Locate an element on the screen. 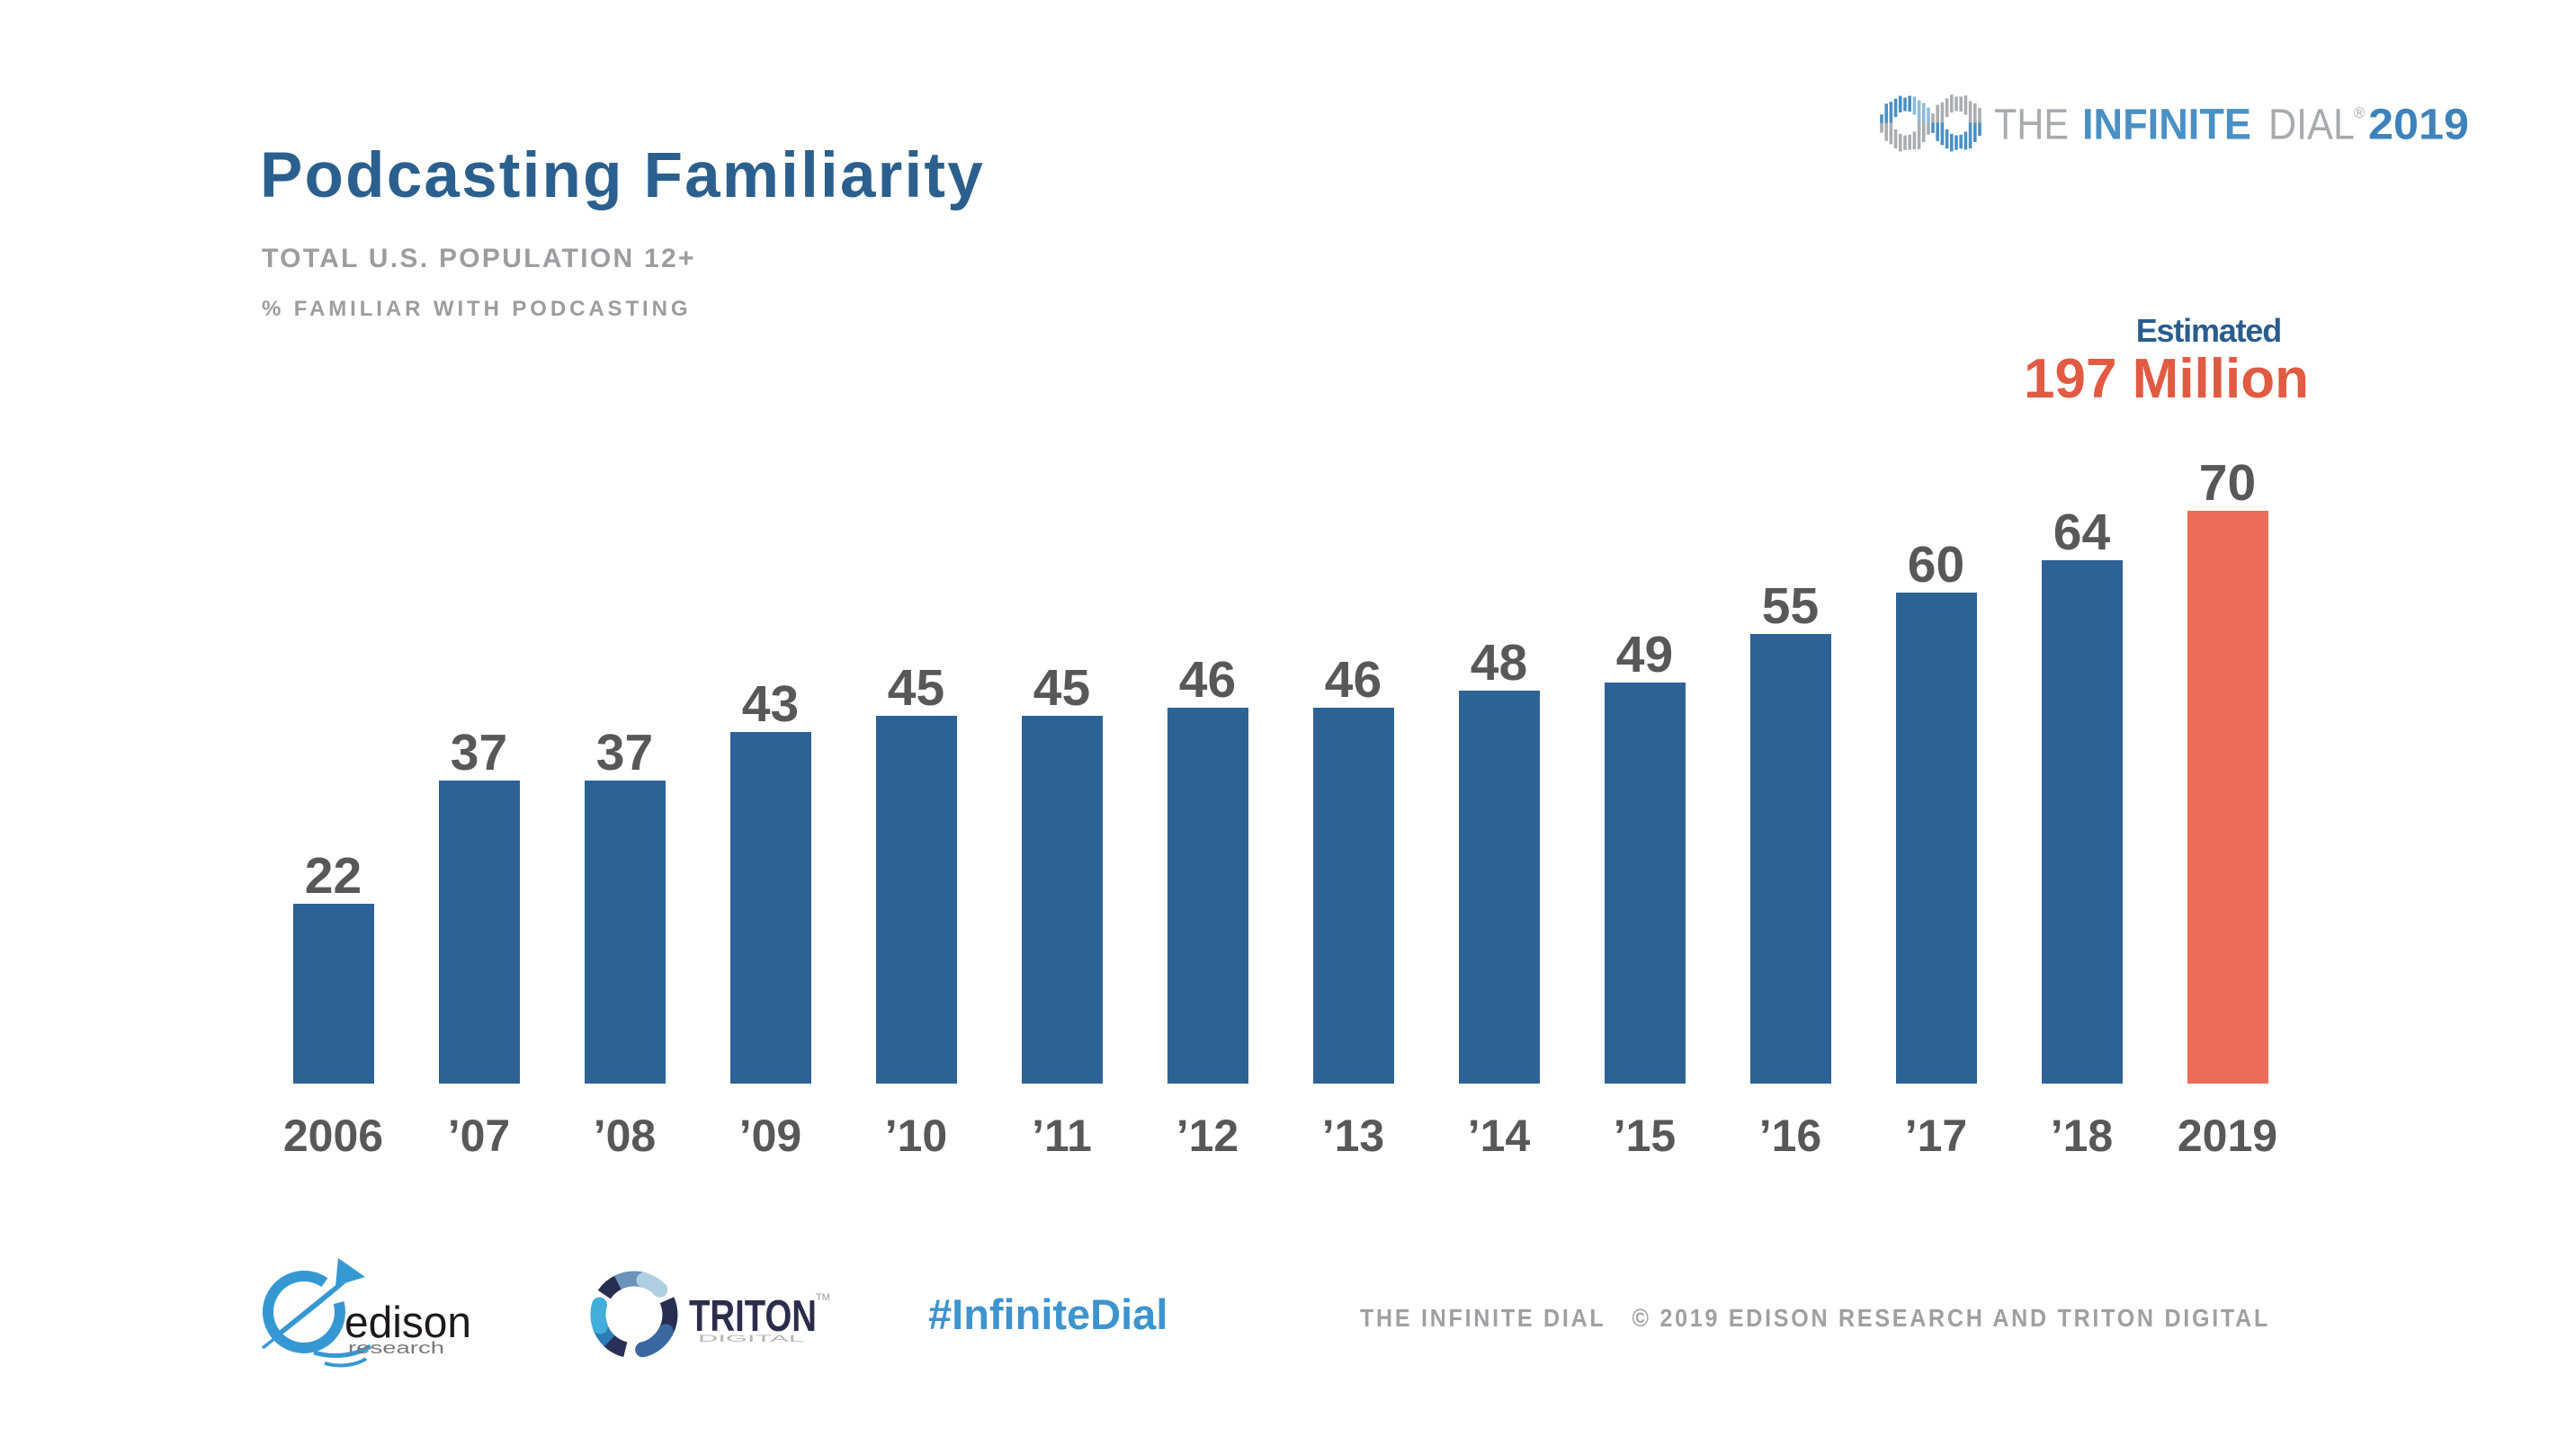  svg-text: DIAL is located at coordinates (2311, 125).